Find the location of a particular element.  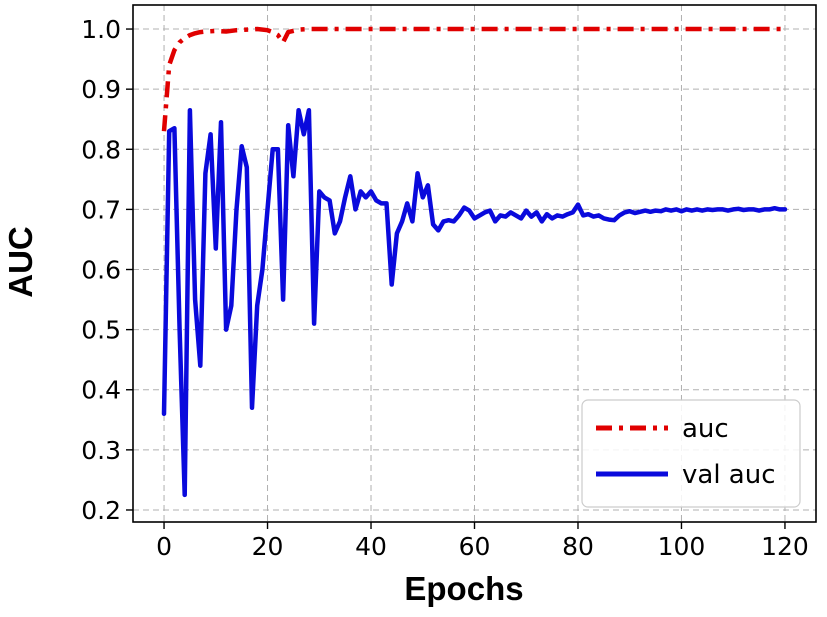

x-tick-label: 80 is located at coordinates (578, 546).